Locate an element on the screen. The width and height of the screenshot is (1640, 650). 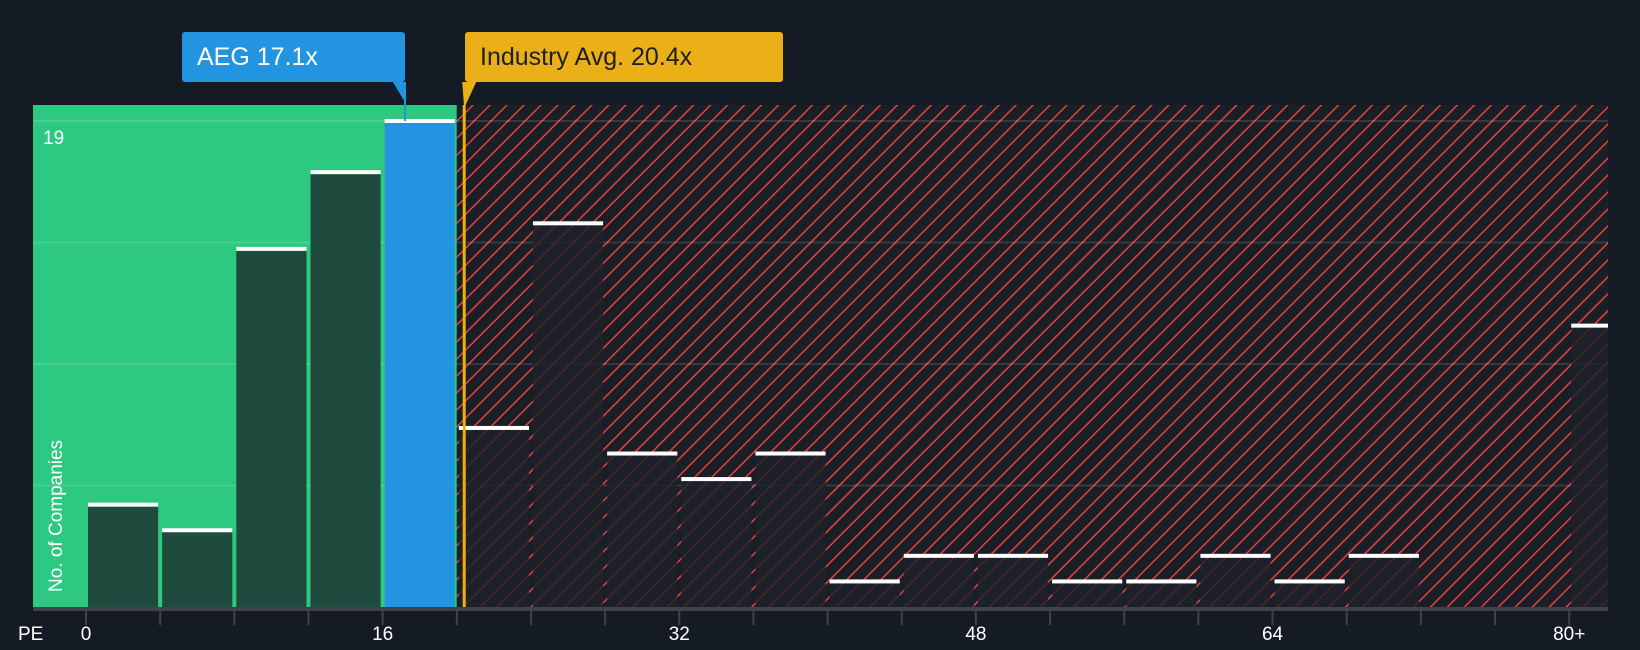
y-axis-title: No. of Companies is located at coordinates (56, 516).